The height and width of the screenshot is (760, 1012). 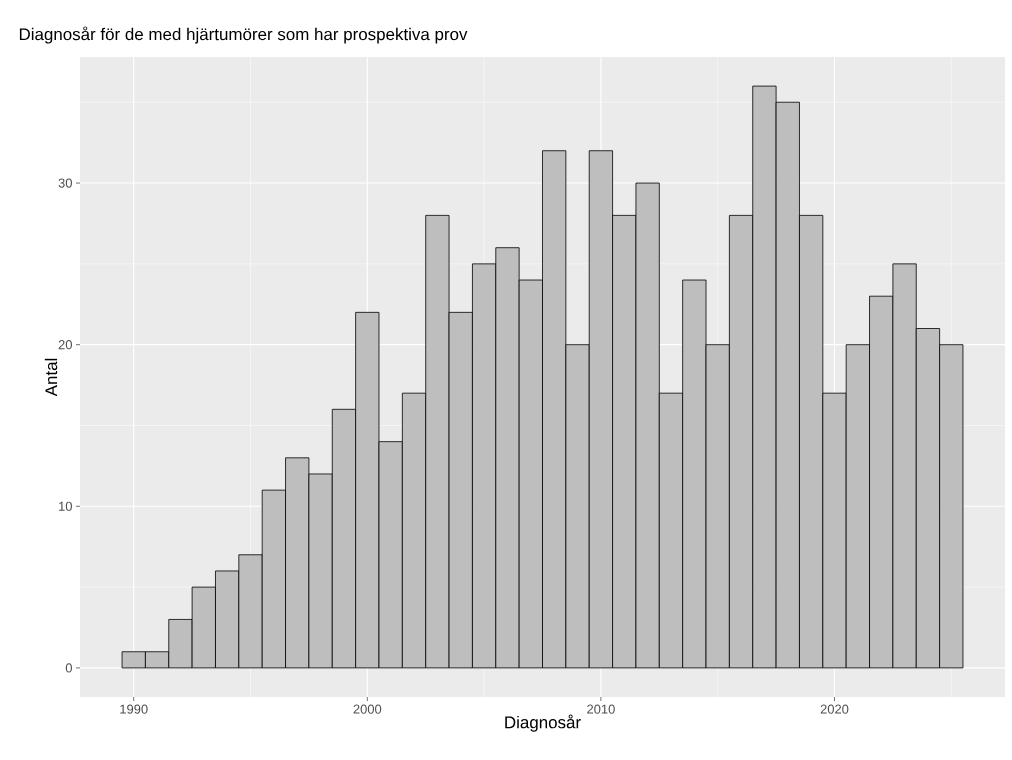 I want to click on x-axis-title: Diagnosår, so click(x=543, y=723).